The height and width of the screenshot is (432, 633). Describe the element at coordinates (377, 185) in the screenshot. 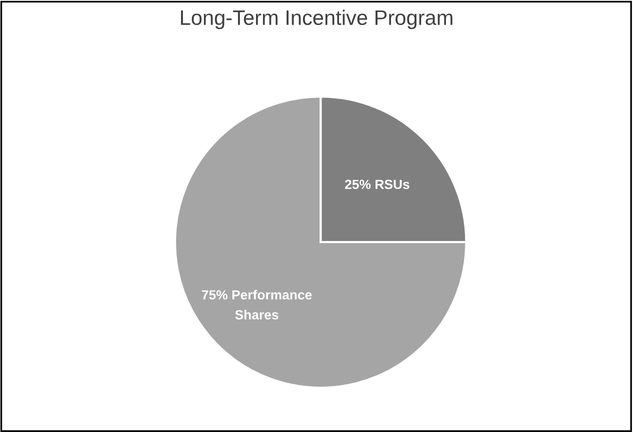

I see `slice-label: 25% RSUs` at that location.